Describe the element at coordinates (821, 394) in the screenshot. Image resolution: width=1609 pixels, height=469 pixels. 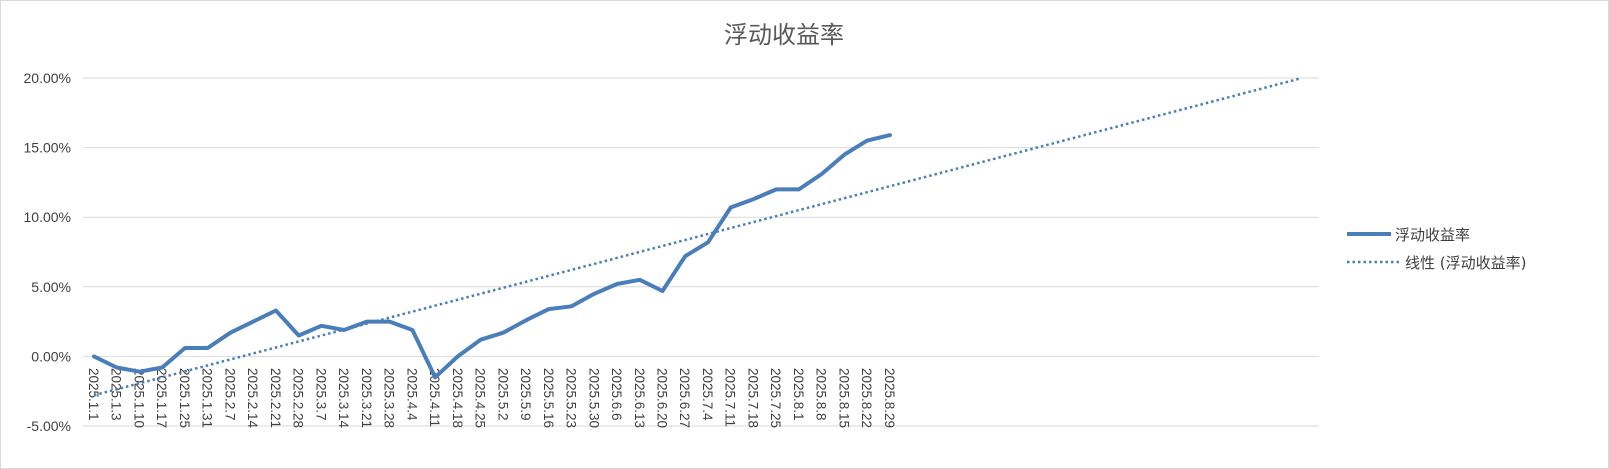
I see `x-tick-label: 2025.8.8` at that location.